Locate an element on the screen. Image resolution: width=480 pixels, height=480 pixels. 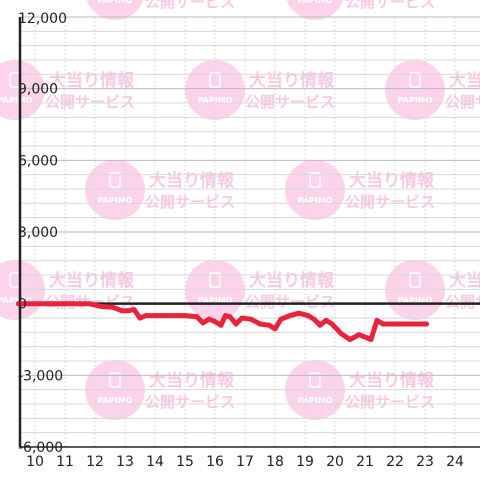
x-tick-label: 22 is located at coordinates (395, 462).